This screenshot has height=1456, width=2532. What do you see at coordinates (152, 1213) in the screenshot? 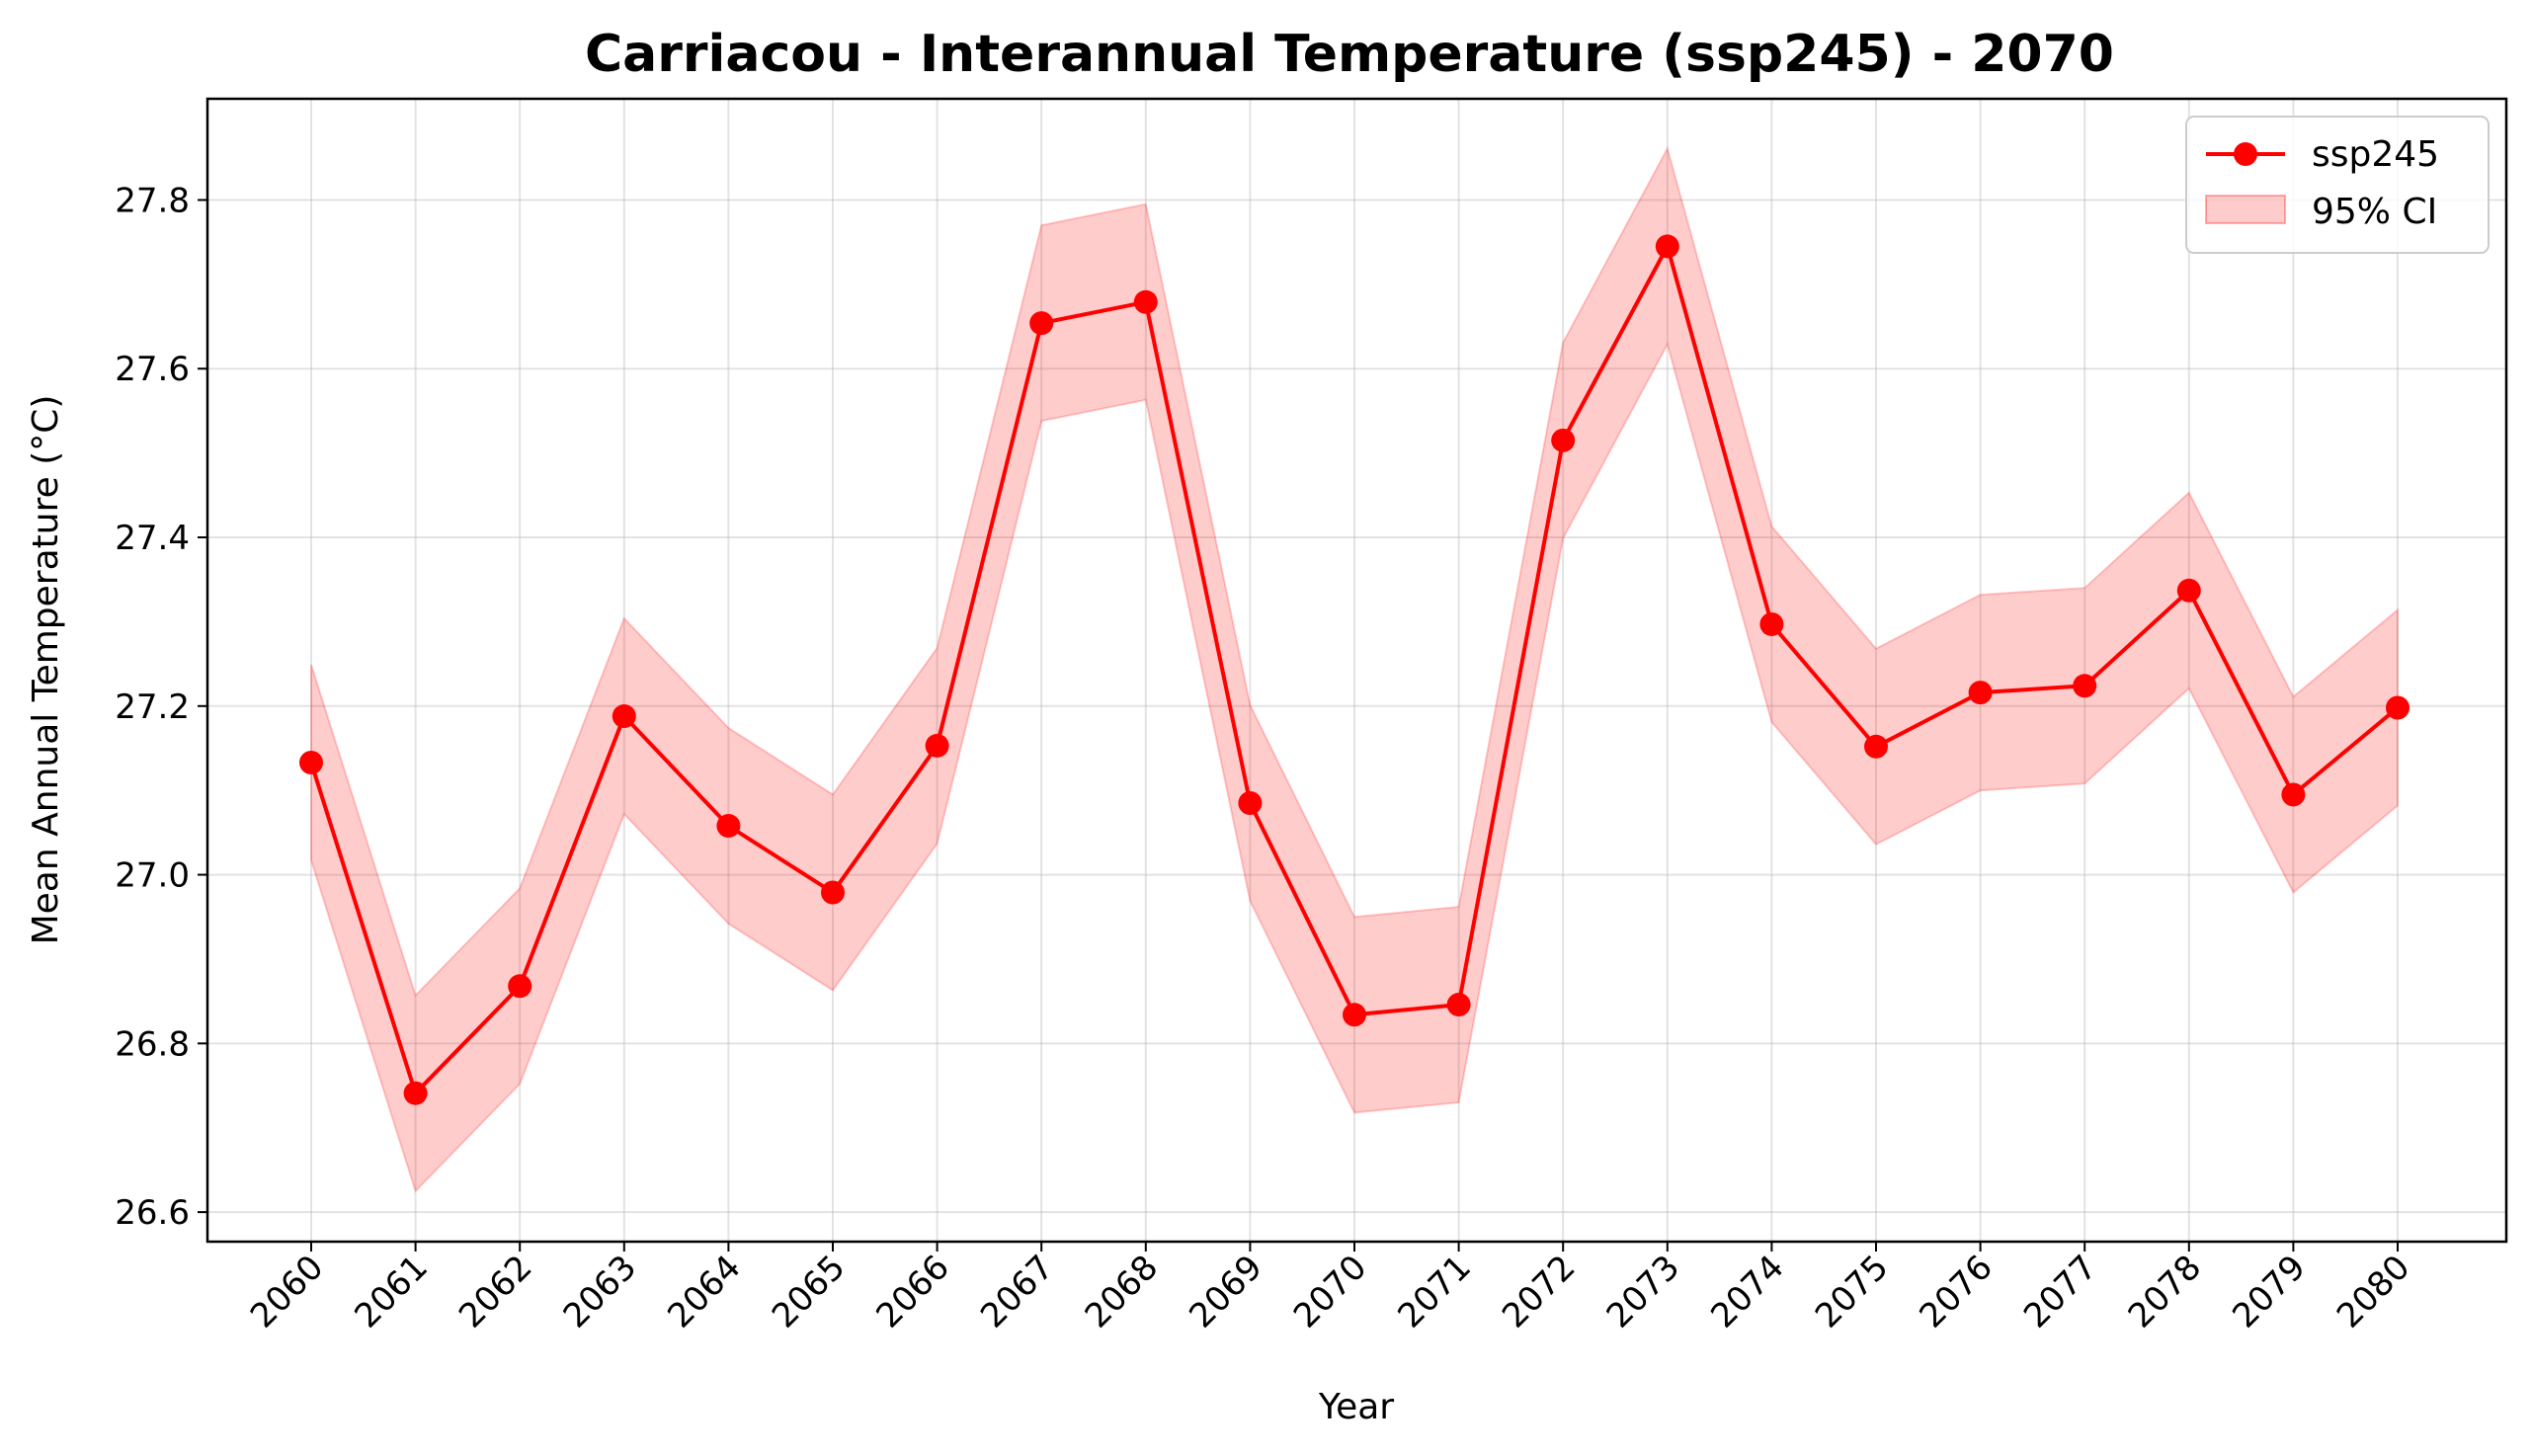
I see `y-tick-label: 26.6` at bounding box center [152, 1213].